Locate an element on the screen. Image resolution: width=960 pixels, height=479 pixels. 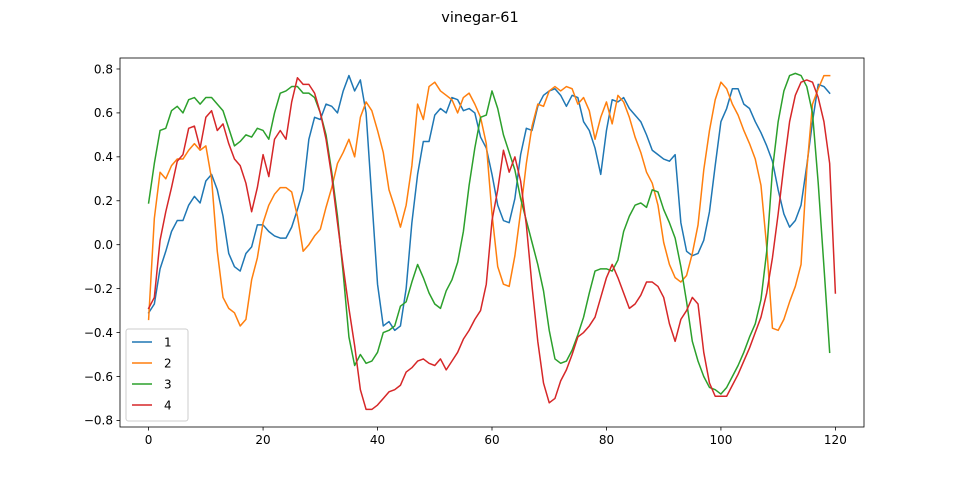
x-tick-label: 60 is located at coordinates (491, 440).